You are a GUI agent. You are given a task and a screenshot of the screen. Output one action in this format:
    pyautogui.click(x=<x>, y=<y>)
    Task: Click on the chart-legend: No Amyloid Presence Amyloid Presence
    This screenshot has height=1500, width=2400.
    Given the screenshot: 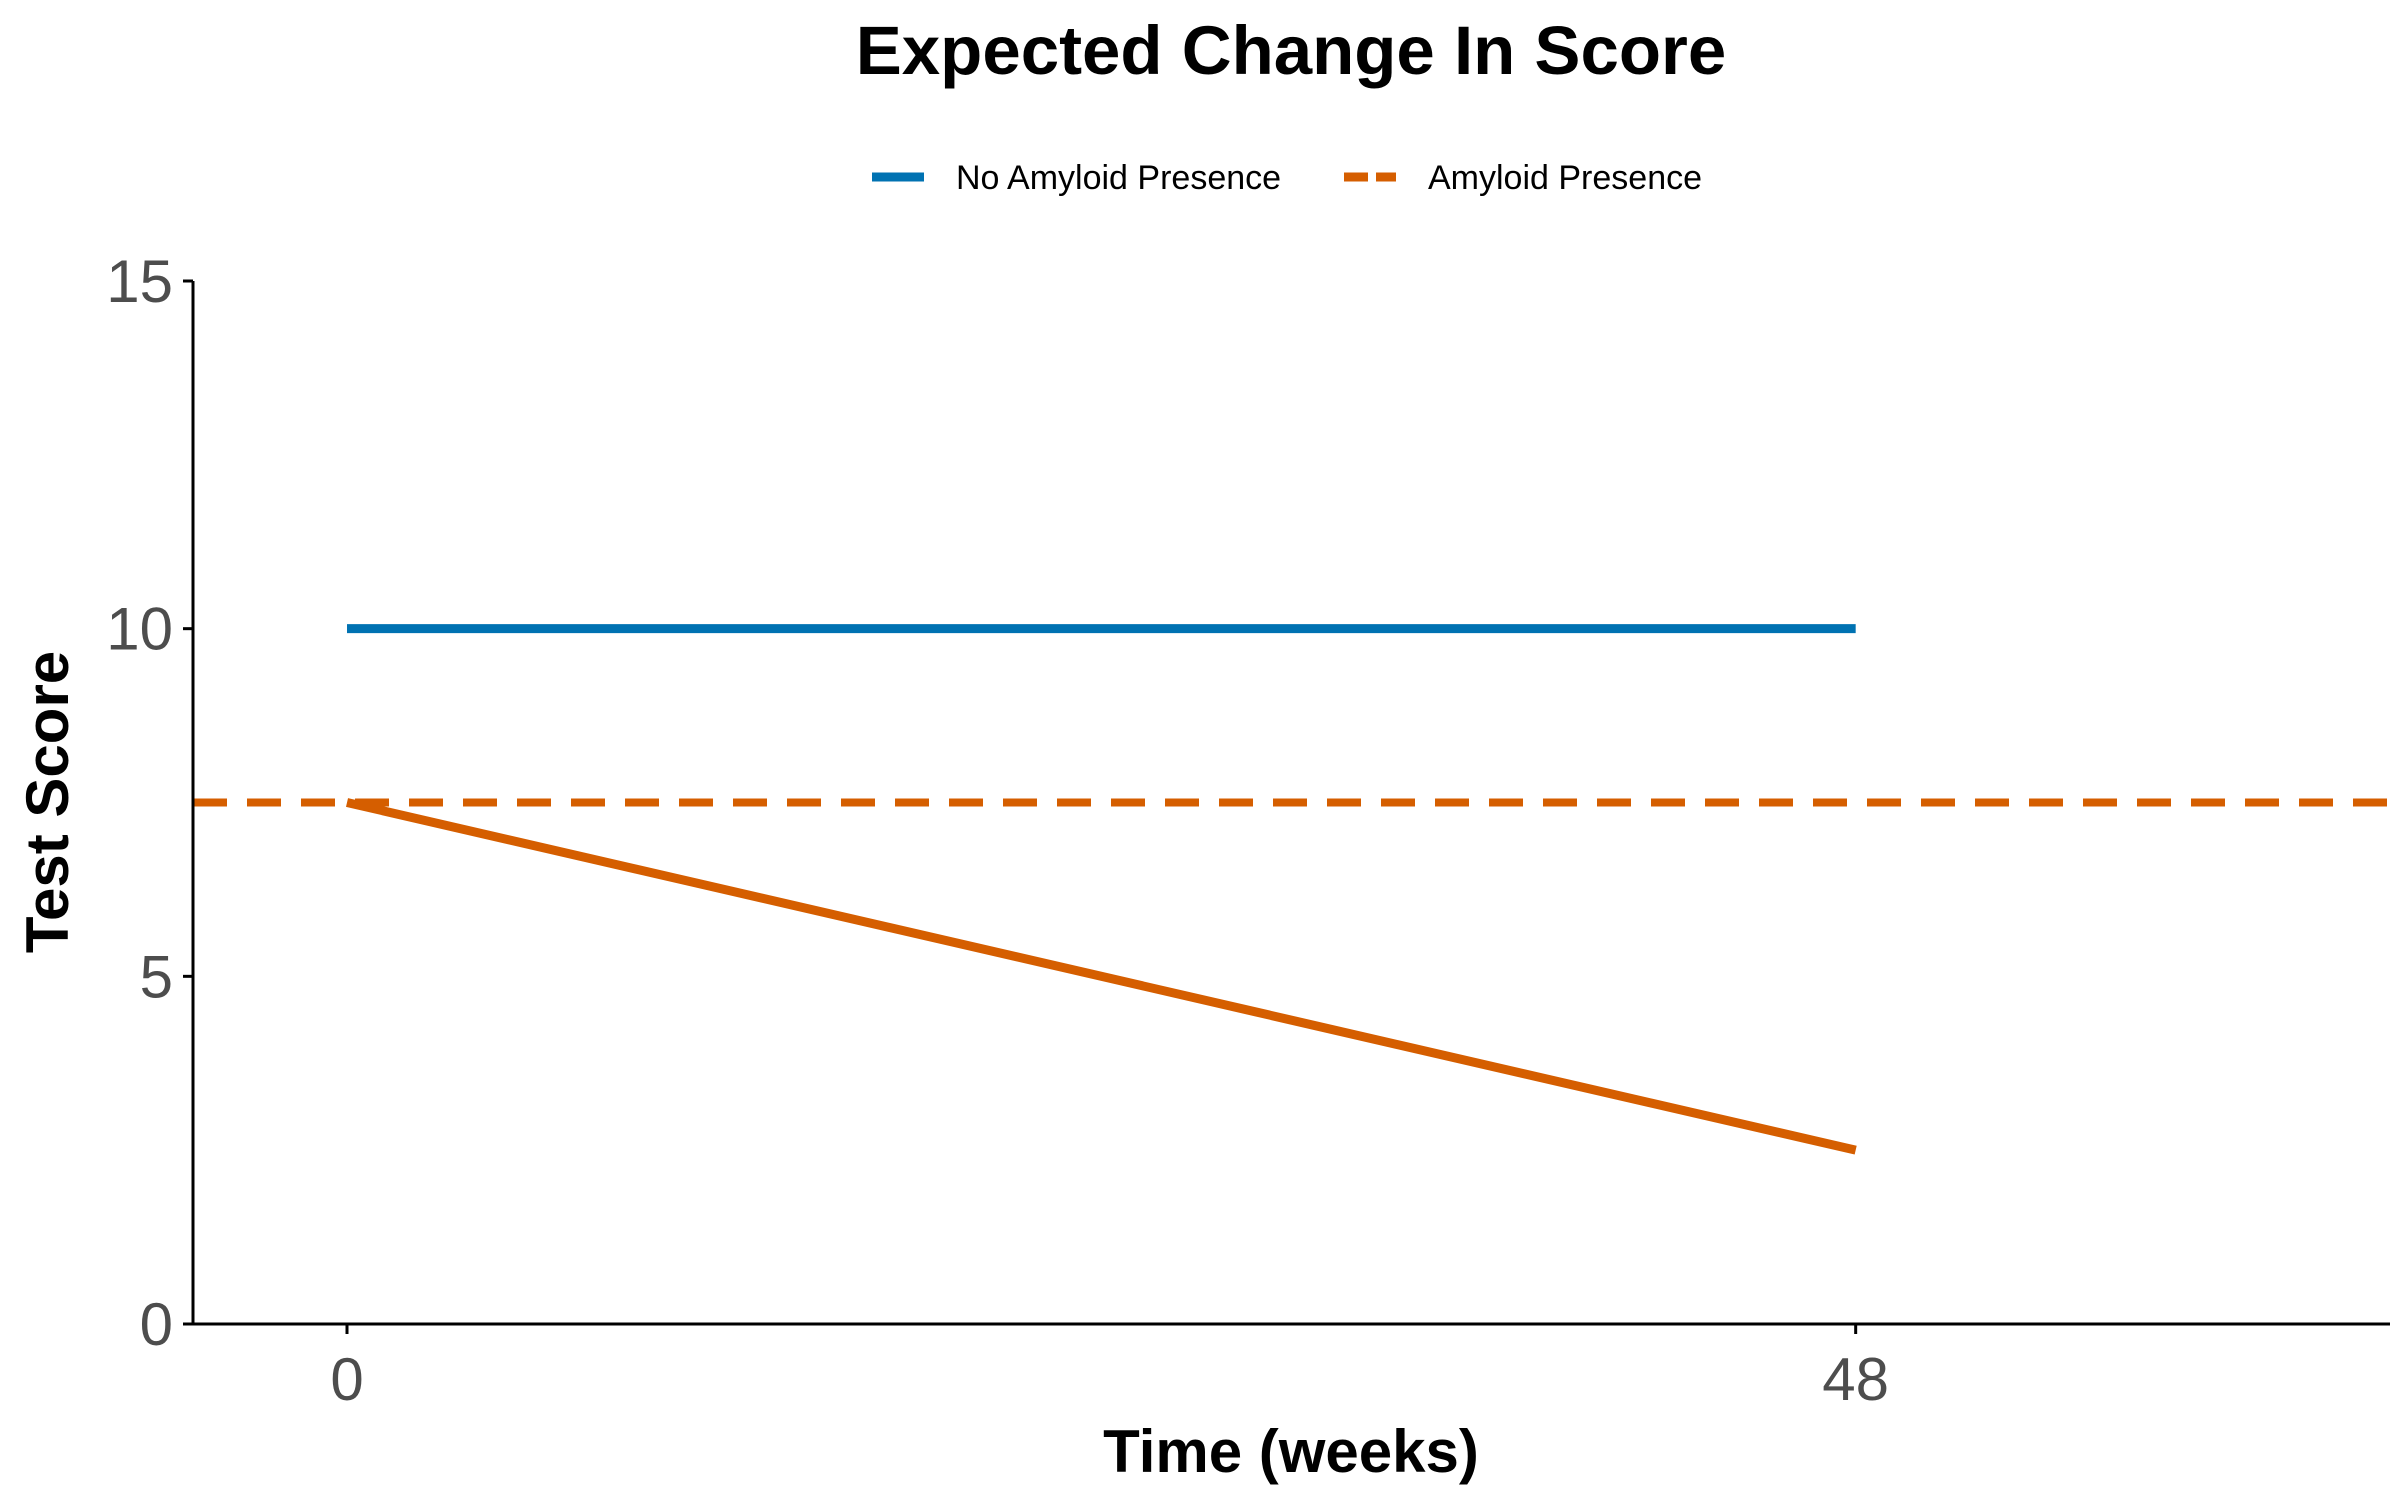 What is the action you would take?
    pyautogui.click(x=1287, y=178)
    